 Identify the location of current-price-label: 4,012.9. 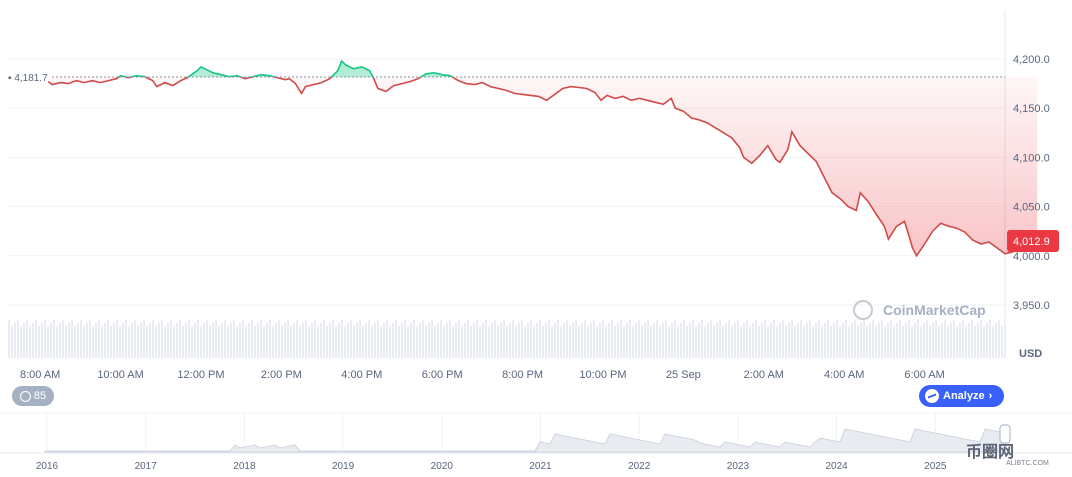
(1031, 242).